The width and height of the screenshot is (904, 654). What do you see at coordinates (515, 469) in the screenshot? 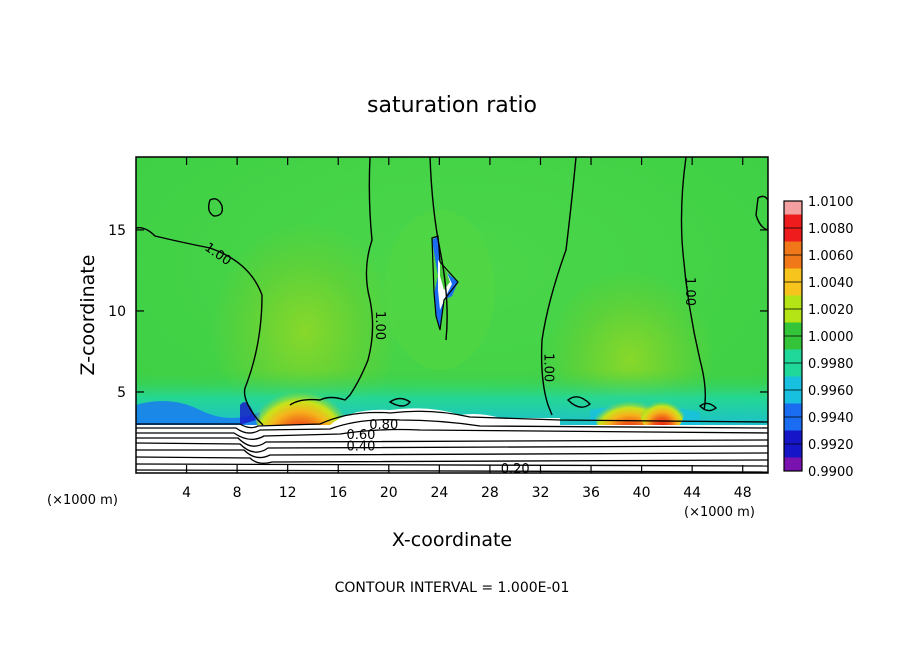
I see `contour-label: 0.20` at bounding box center [515, 469].